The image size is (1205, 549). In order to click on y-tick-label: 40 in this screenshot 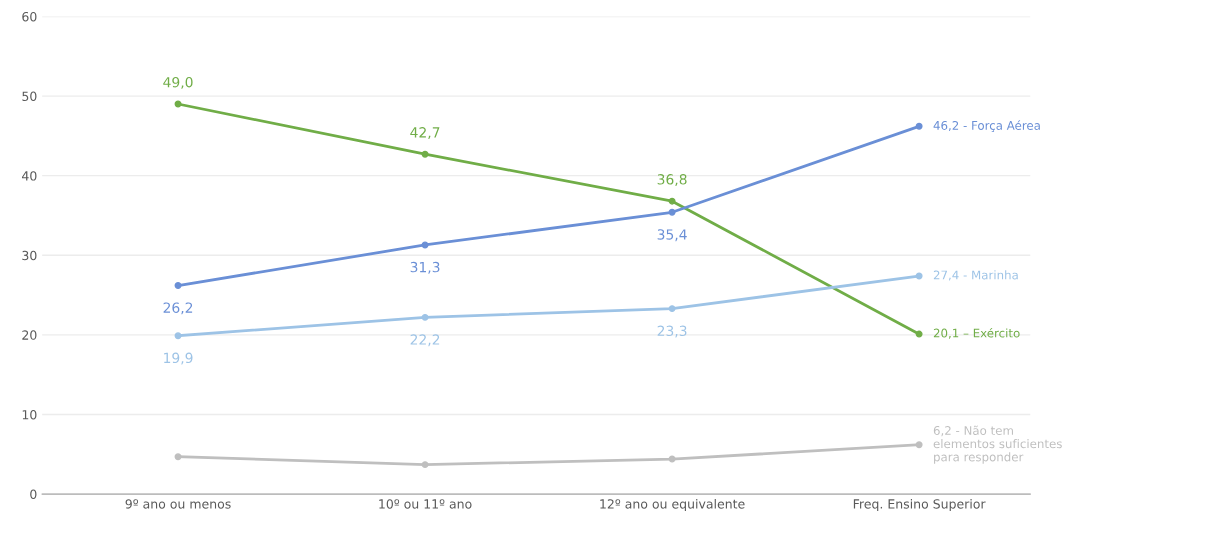, I will do `click(29, 176)`.